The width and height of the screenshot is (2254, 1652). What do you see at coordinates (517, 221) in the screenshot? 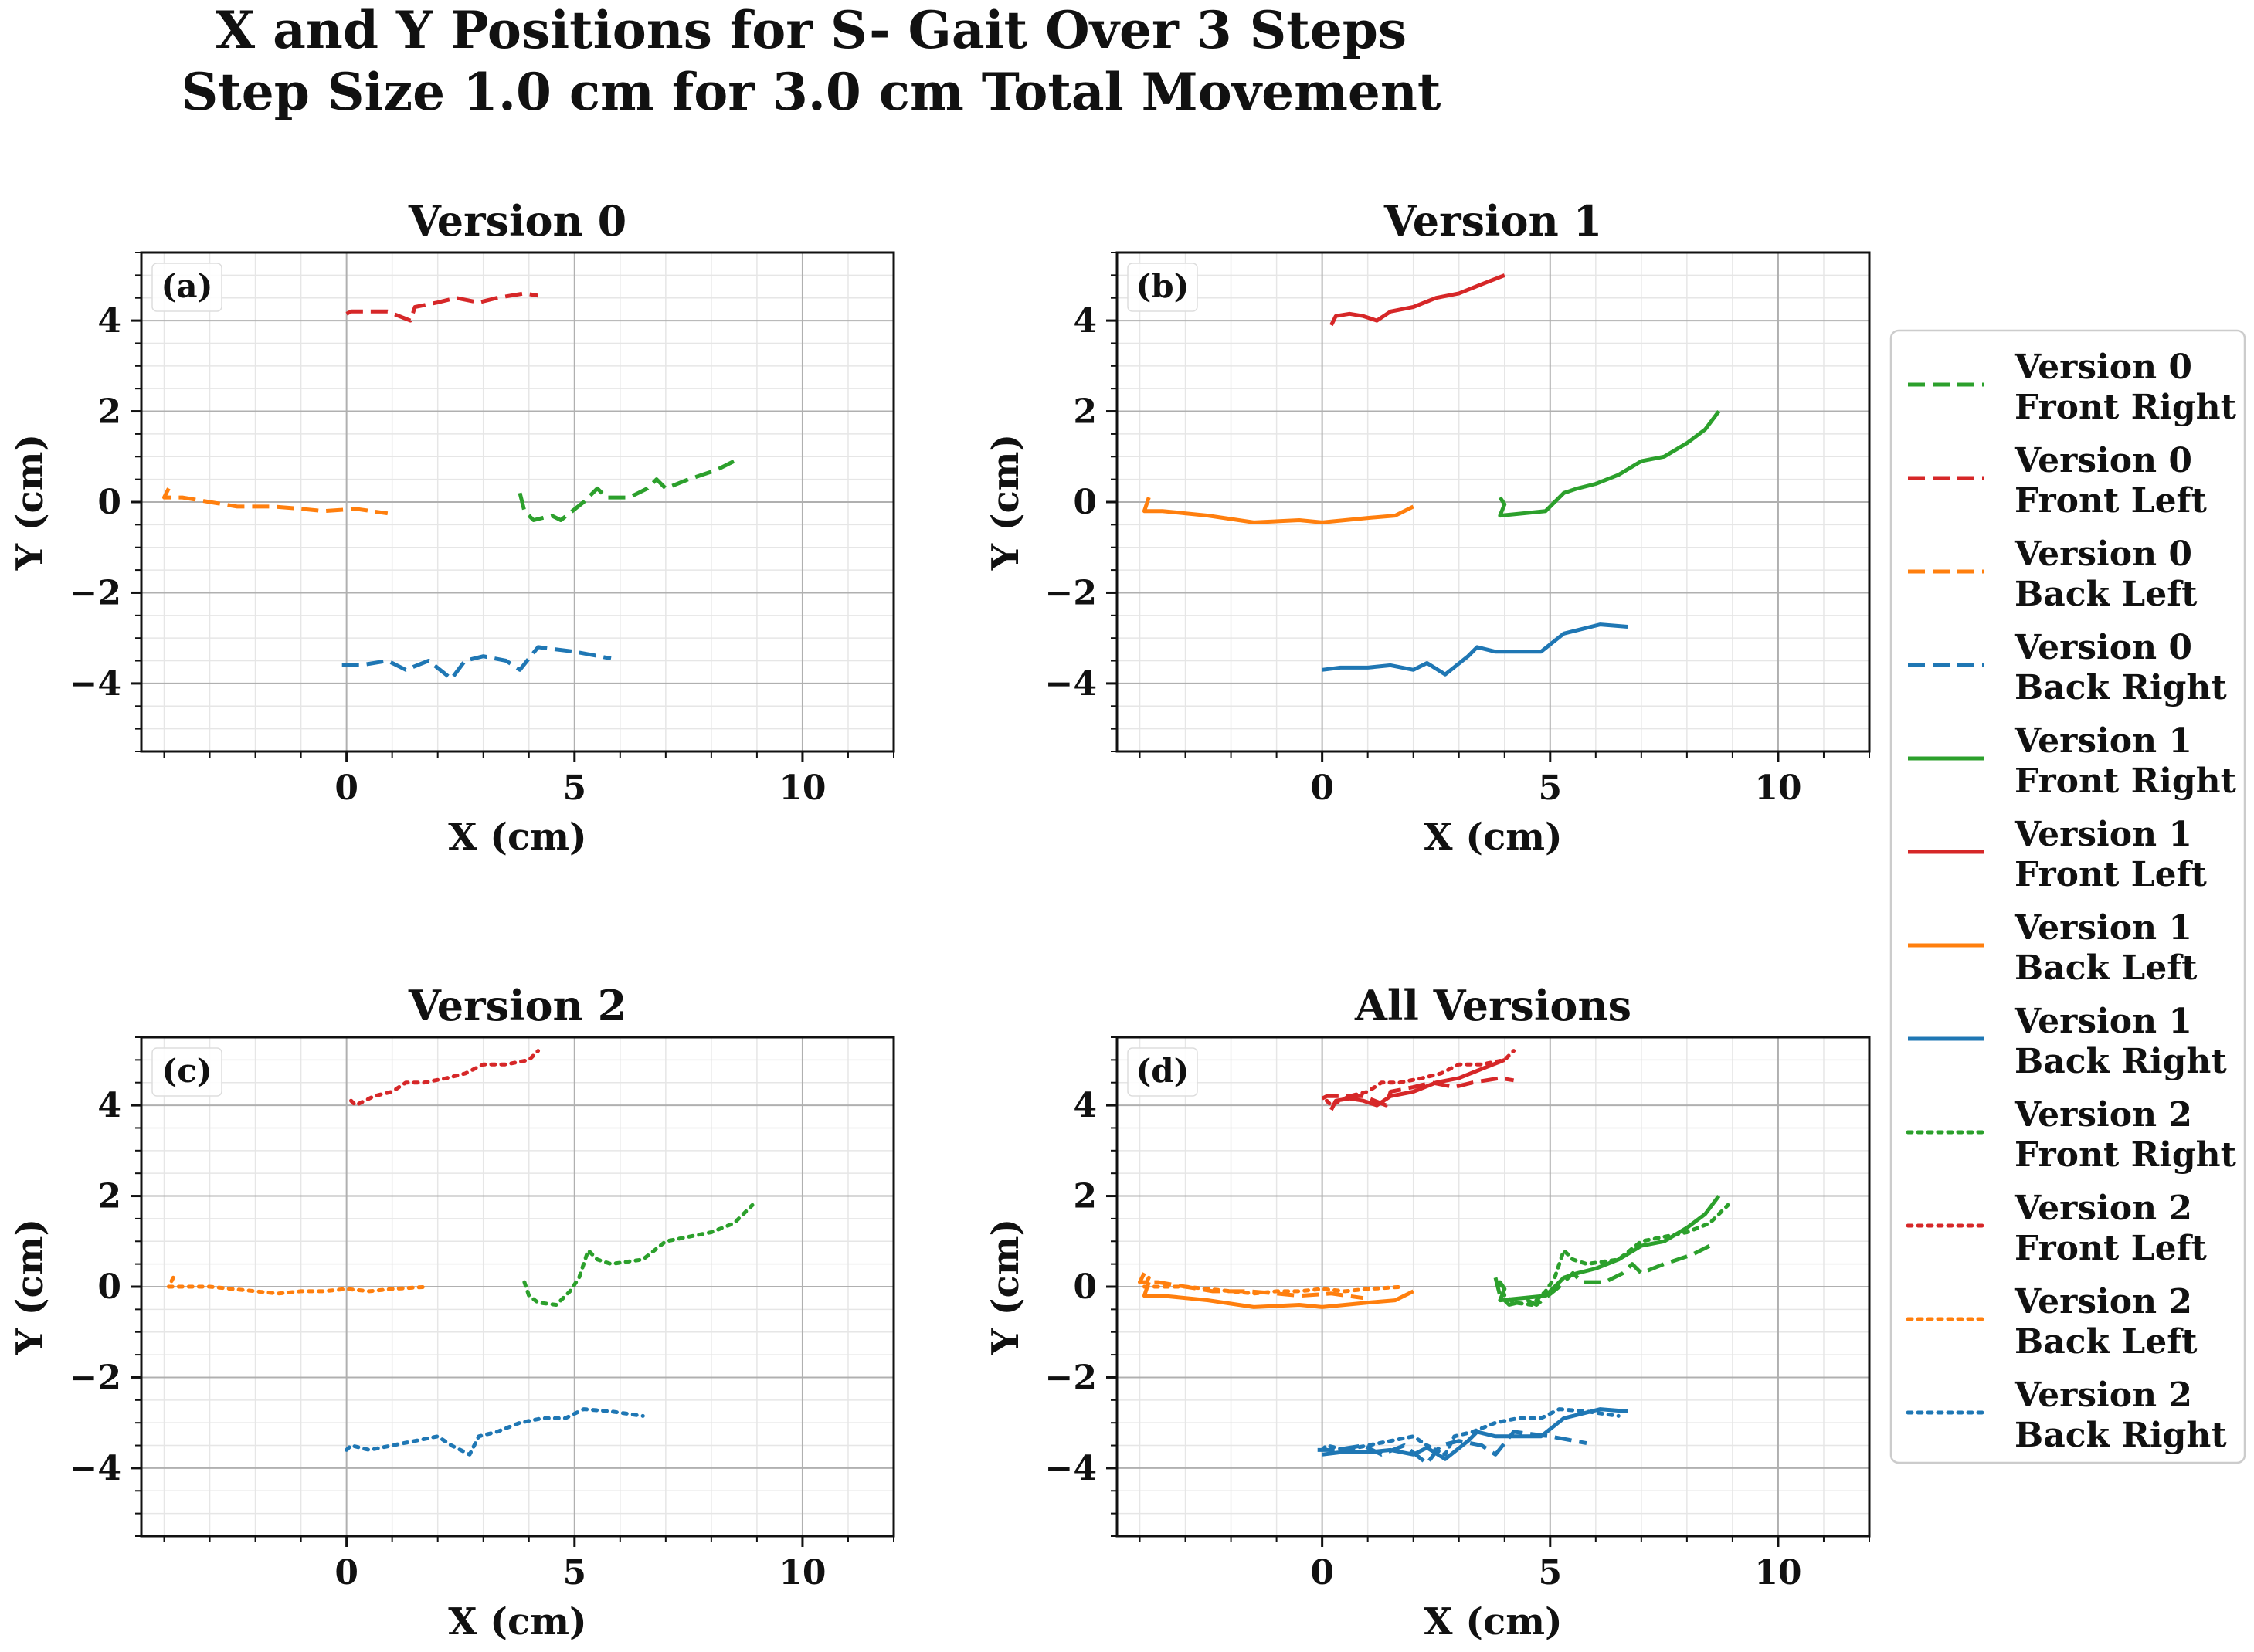
I see `panel-title: Version 0` at bounding box center [517, 221].